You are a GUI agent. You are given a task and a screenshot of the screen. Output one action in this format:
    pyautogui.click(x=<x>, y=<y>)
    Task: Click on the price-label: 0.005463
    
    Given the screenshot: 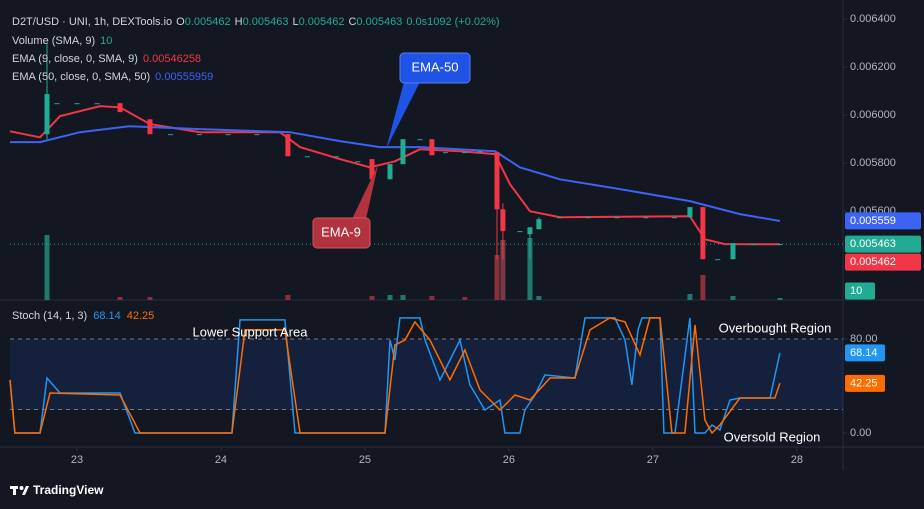 What is the action you would take?
    pyautogui.click(x=873, y=244)
    